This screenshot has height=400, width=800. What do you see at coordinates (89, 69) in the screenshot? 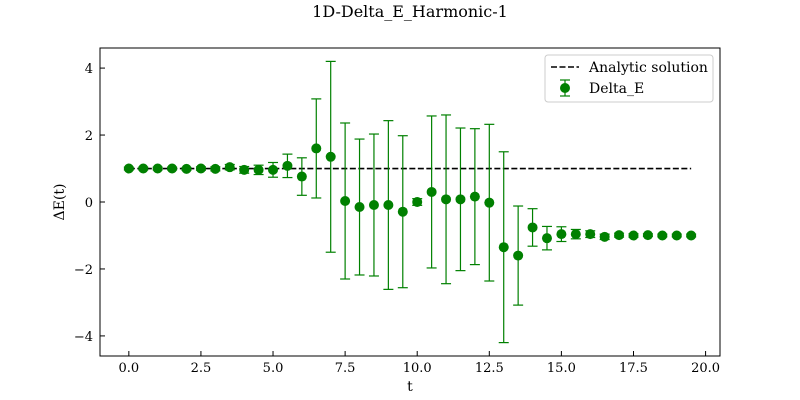
I see `y-tick-label: 4` at bounding box center [89, 69].